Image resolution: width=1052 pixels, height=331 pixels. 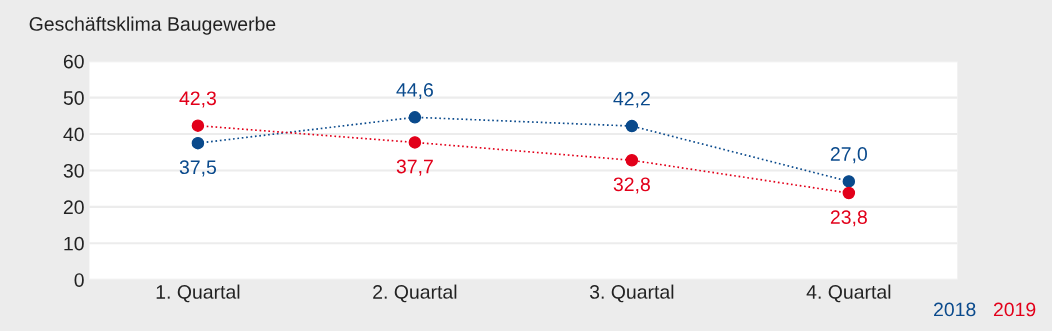 I want to click on y-tick-label: 60, so click(x=73, y=61).